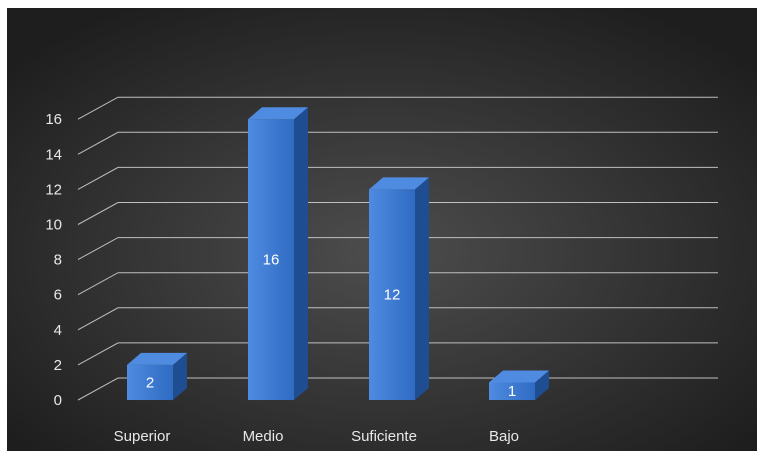 The image size is (757, 451). I want to click on bar-data-label: 16, so click(271, 260).